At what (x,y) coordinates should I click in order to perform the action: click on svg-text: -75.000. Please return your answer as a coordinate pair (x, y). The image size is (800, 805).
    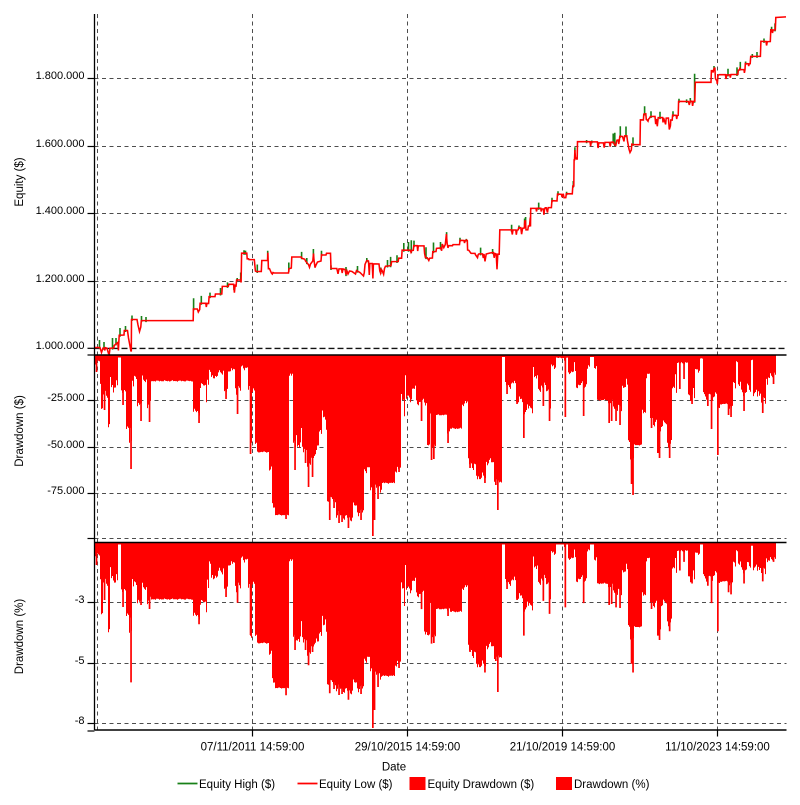
    Looking at the image, I should click on (65, 491).